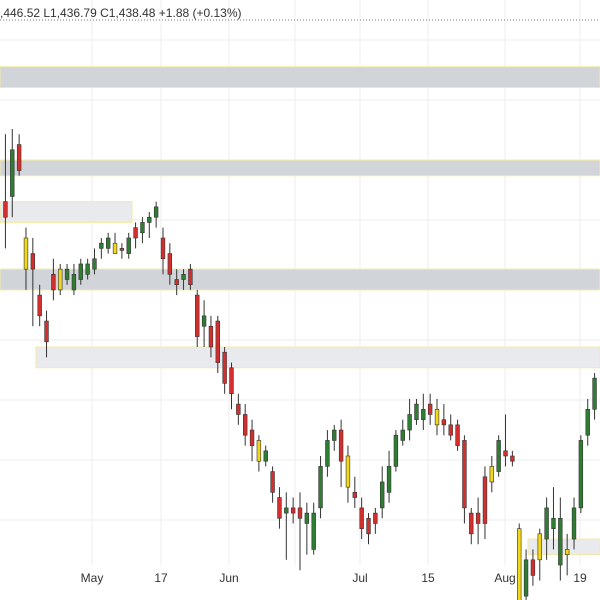  Describe the element at coordinates (504, 578) in the screenshot. I see `x-tick-label: Aug` at that location.